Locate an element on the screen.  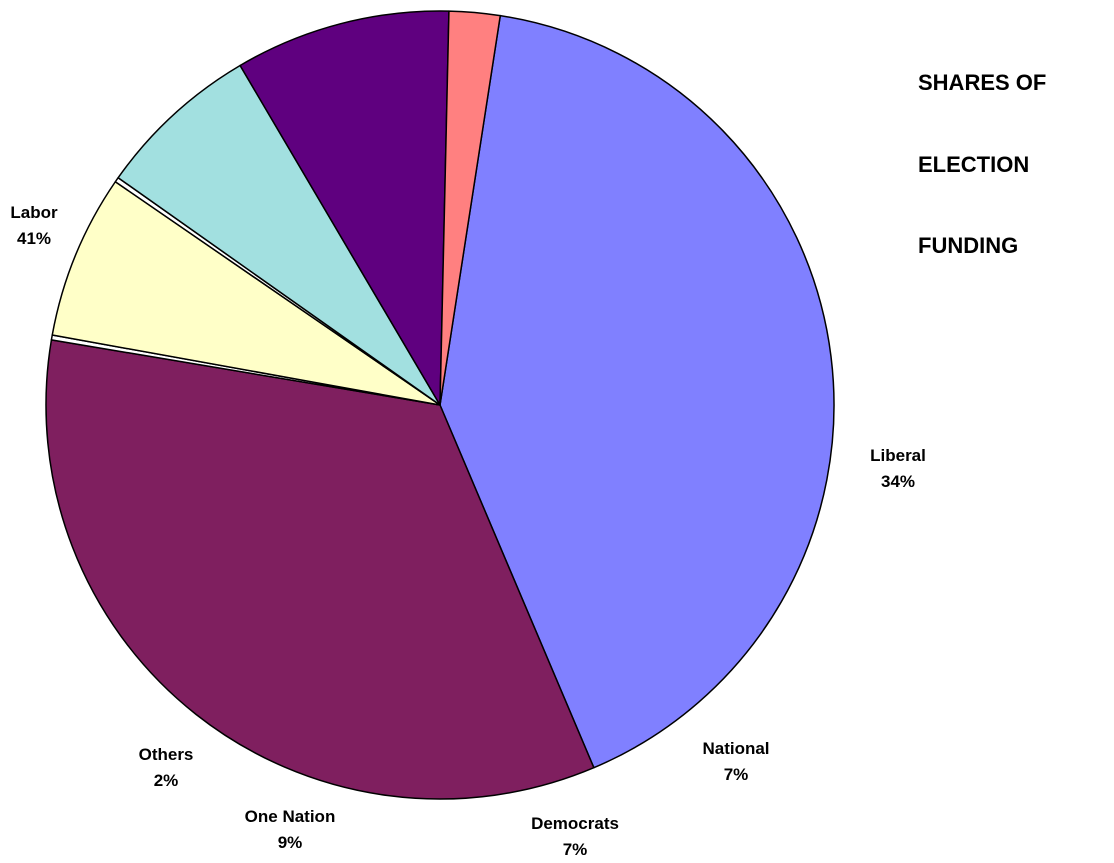
slice-label-labor: Labor 41% is located at coordinates (34, 226).